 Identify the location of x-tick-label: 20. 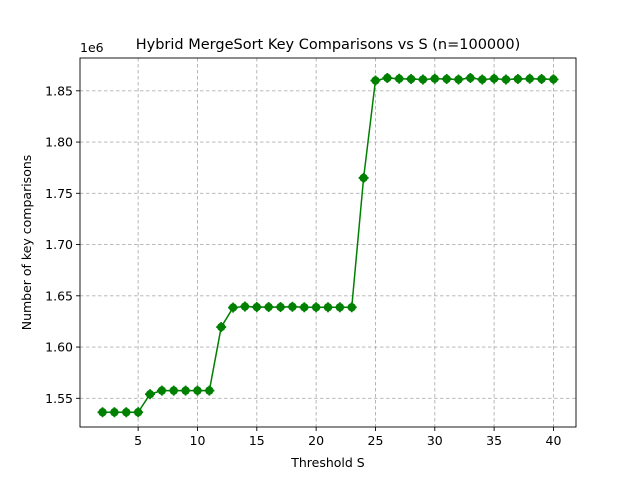
(316, 440).